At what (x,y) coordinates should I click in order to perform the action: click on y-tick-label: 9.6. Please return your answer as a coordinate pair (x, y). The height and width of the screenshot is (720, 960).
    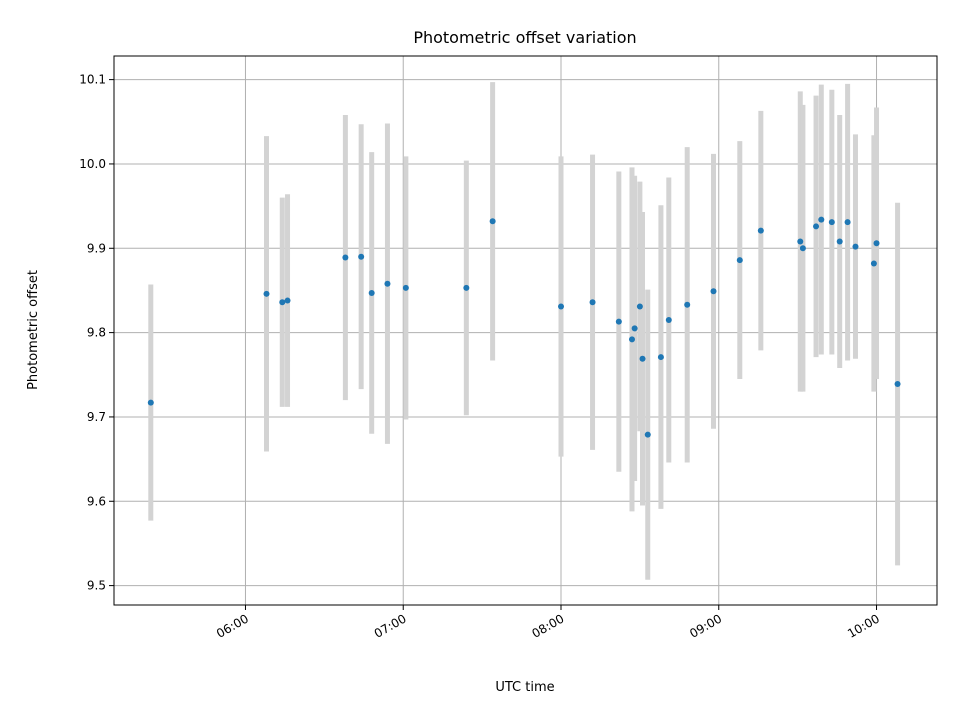
    Looking at the image, I should click on (96, 501).